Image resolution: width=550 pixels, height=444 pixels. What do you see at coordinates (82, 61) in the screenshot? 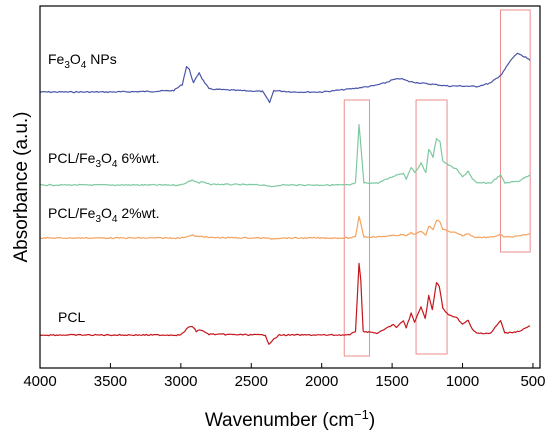
I see `series-label: Fe3O4 NPs` at bounding box center [82, 61].